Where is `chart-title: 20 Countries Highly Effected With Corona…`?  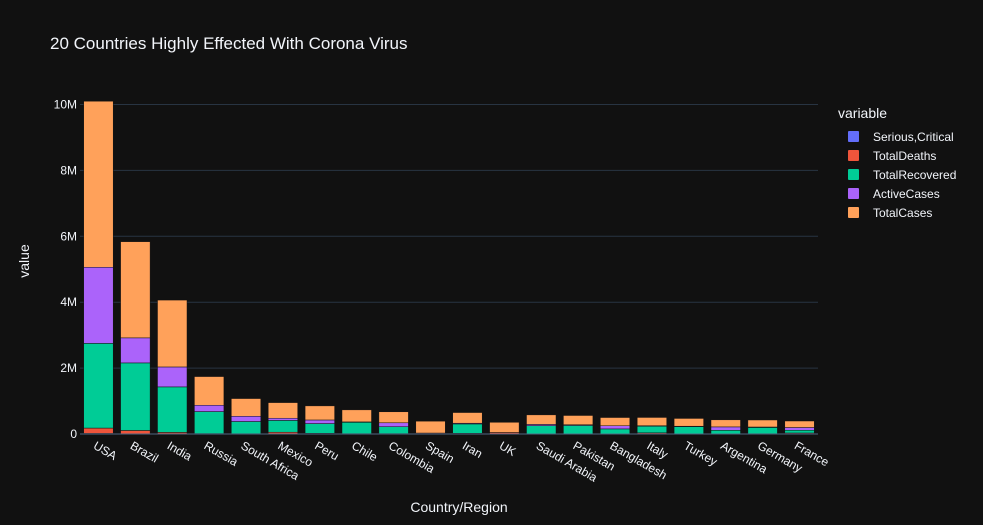 chart-title: 20 Countries Highly Effected With Corona… is located at coordinates (229, 43).